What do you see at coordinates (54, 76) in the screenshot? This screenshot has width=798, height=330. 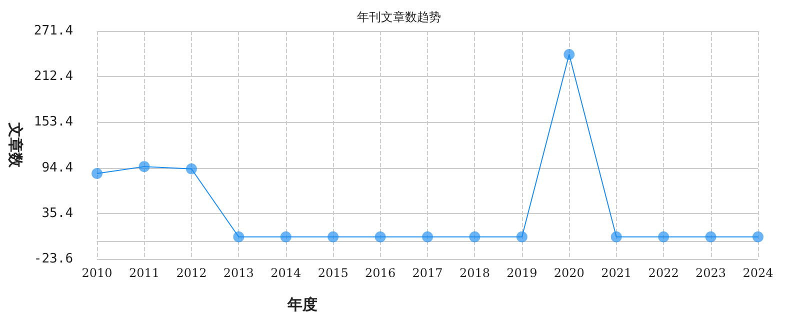 I see `y-tick-label: 212.4` at bounding box center [54, 76].